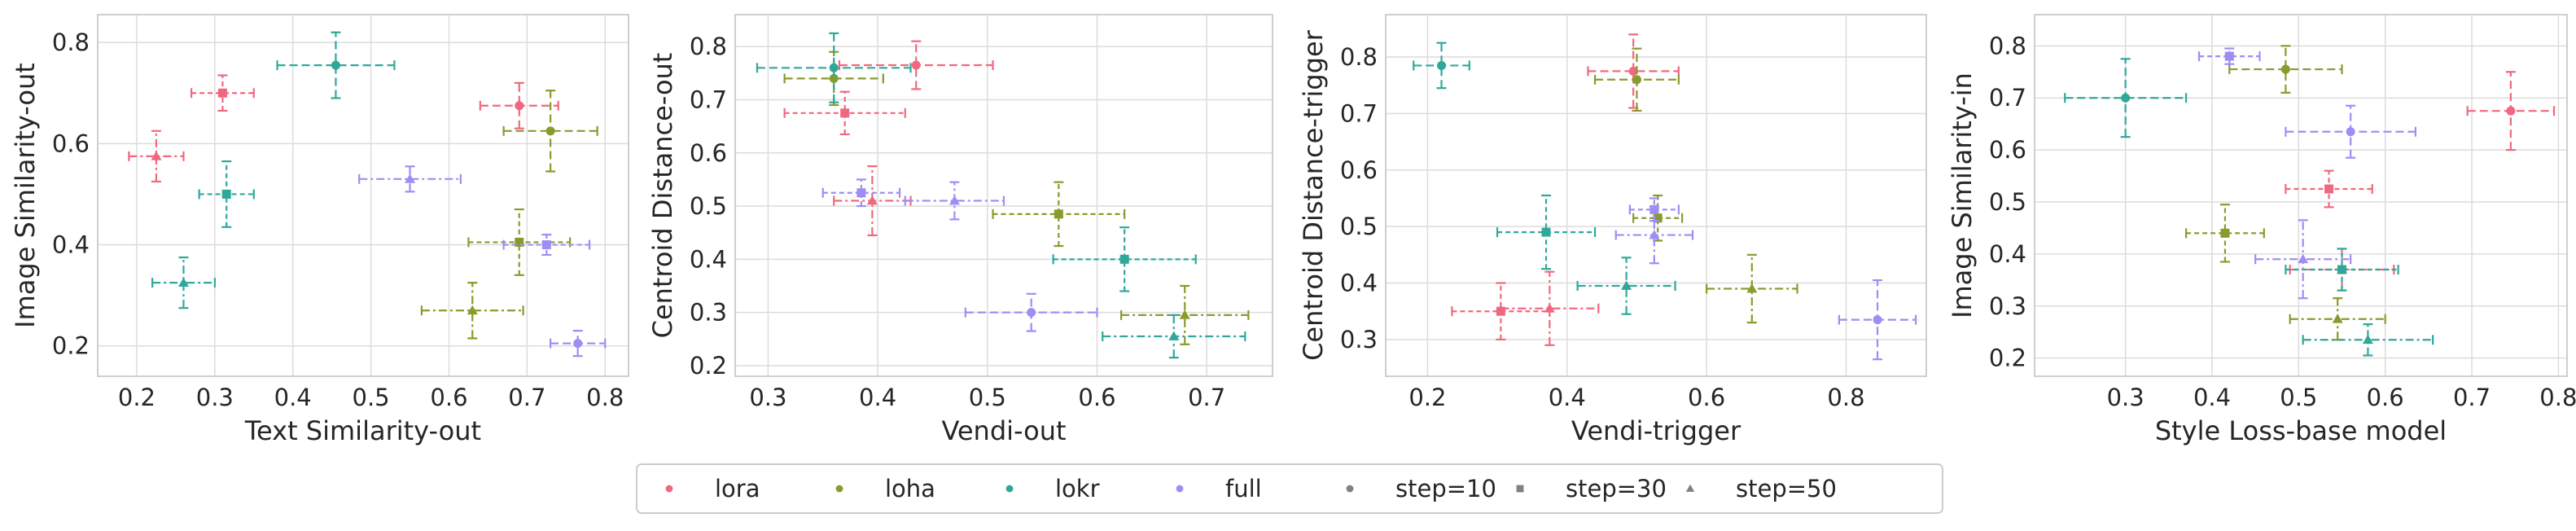  What do you see at coordinates (737, 488) in the screenshot?
I see `legend-label: lora` at bounding box center [737, 488].